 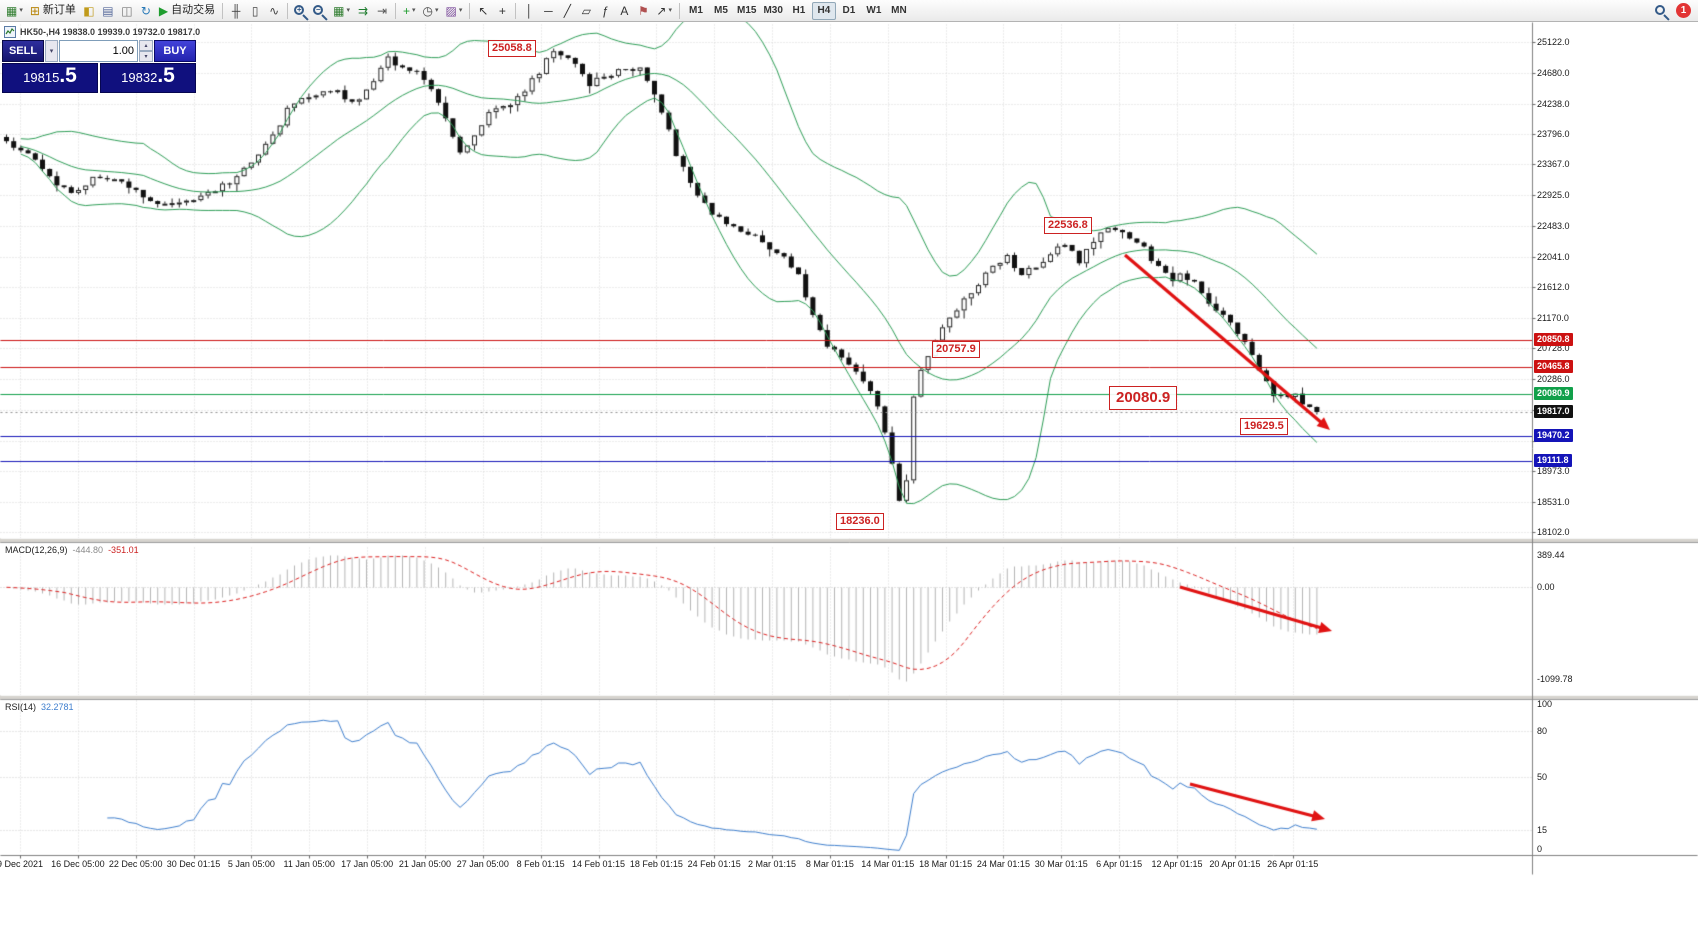 I want to click on macd-axis-value: 389.44, so click(x=1551, y=555).